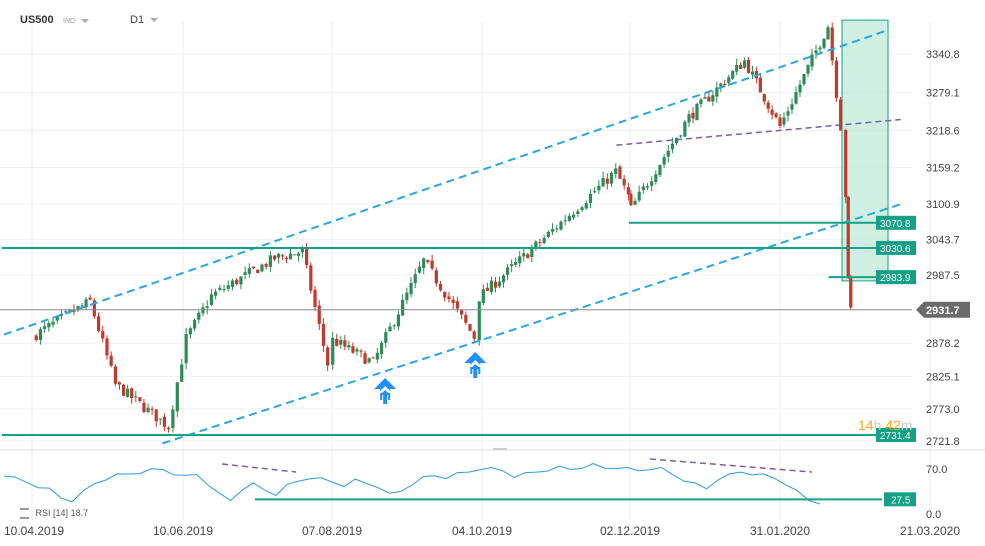  I want to click on level-badge-text: 3070.8, so click(895, 224).